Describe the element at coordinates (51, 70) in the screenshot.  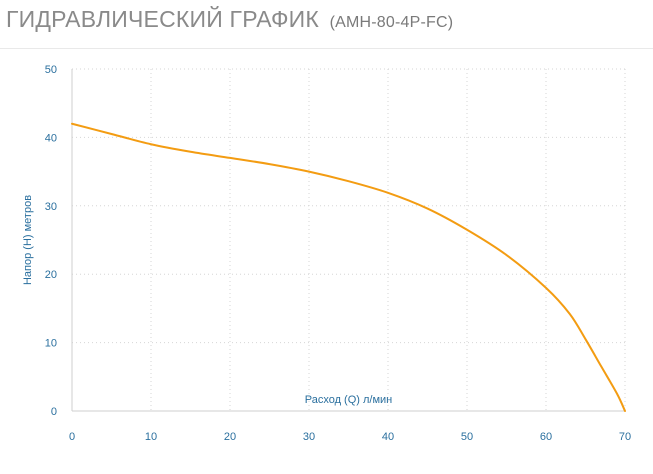
I see `y-tick-label: 50` at that location.